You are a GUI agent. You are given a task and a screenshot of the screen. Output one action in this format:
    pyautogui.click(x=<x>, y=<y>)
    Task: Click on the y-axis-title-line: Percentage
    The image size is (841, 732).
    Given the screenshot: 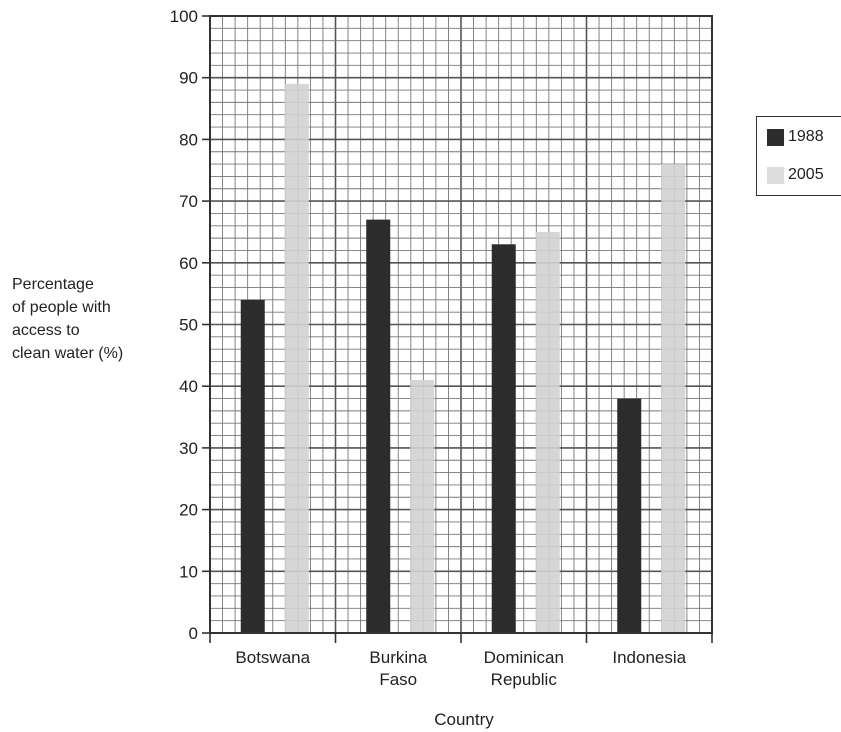 What is the action you would take?
    pyautogui.click(x=53, y=284)
    